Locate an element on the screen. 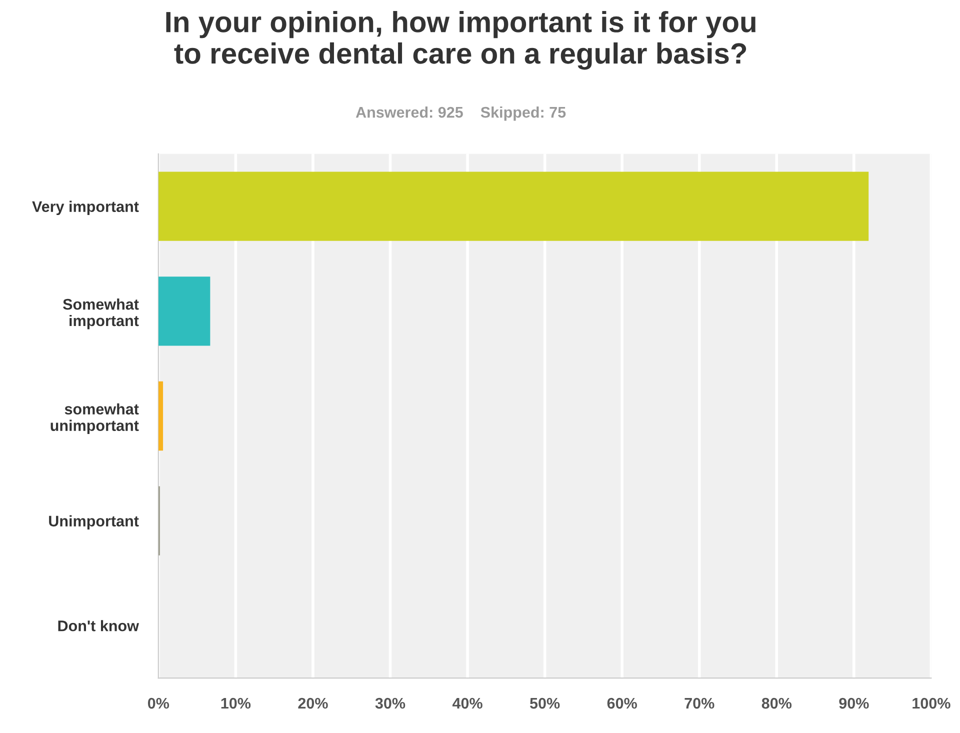 This screenshot has height=733, width=960. x-tick-label: 40% is located at coordinates (467, 703).